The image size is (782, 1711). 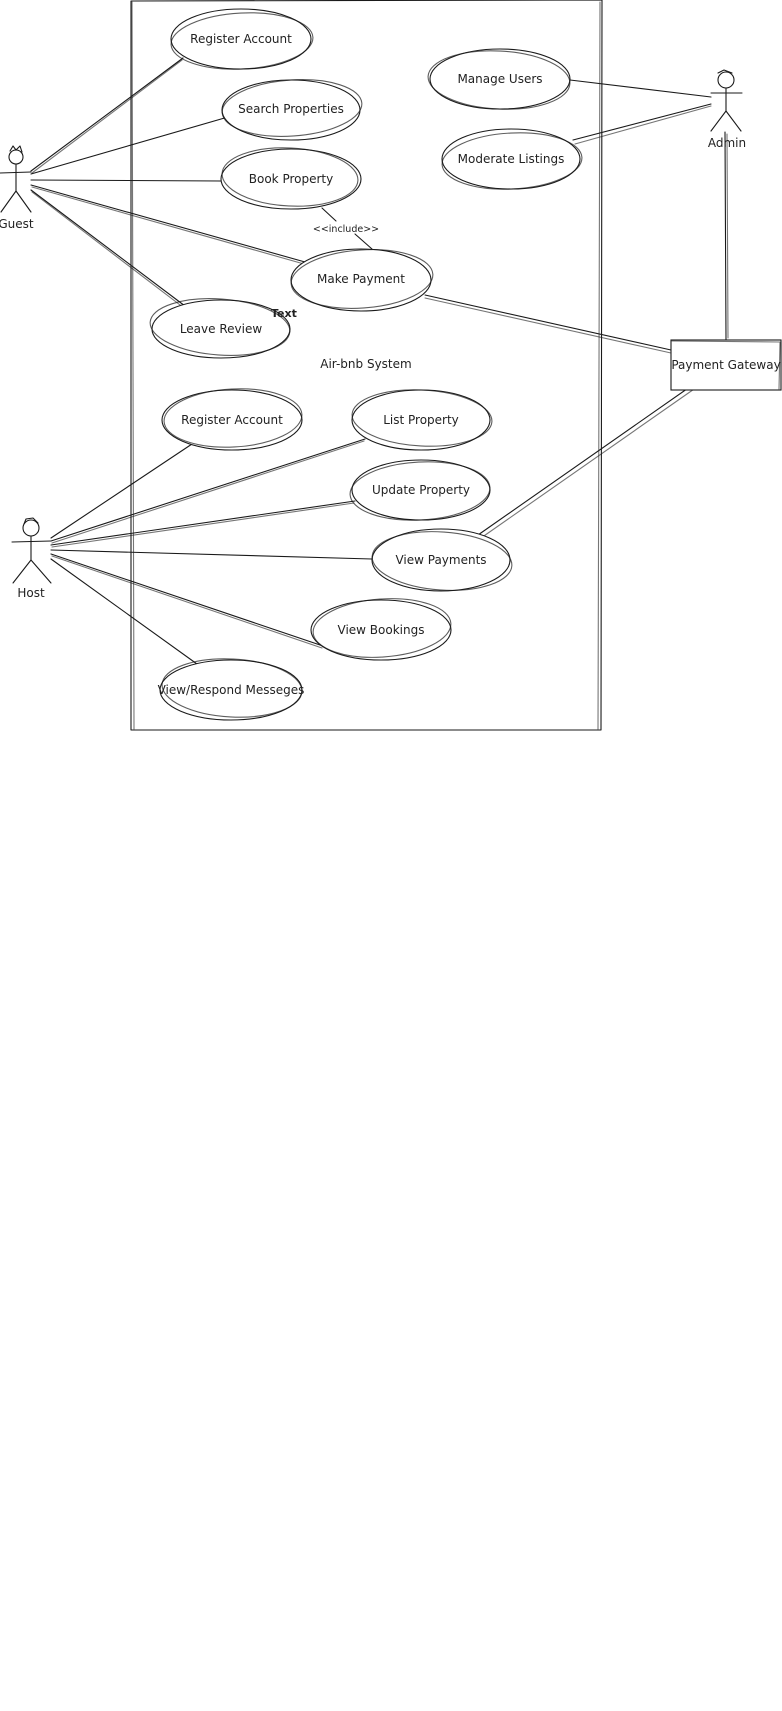 What do you see at coordinates (17, 224) in the screenshot?
I see `actor-label: Guest` at bounding box center [17, 224].